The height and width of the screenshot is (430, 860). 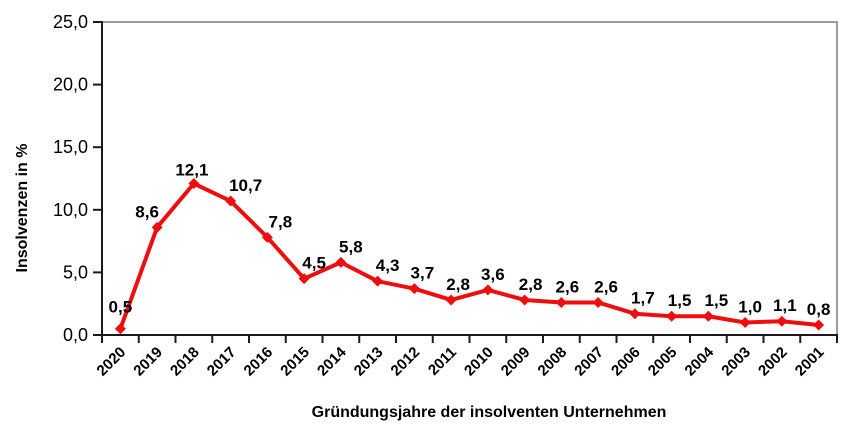 What do you see at coordinates (351, 246) in the screenshot?
I see `data-label: 5,8` at bounding box center [351, 246].